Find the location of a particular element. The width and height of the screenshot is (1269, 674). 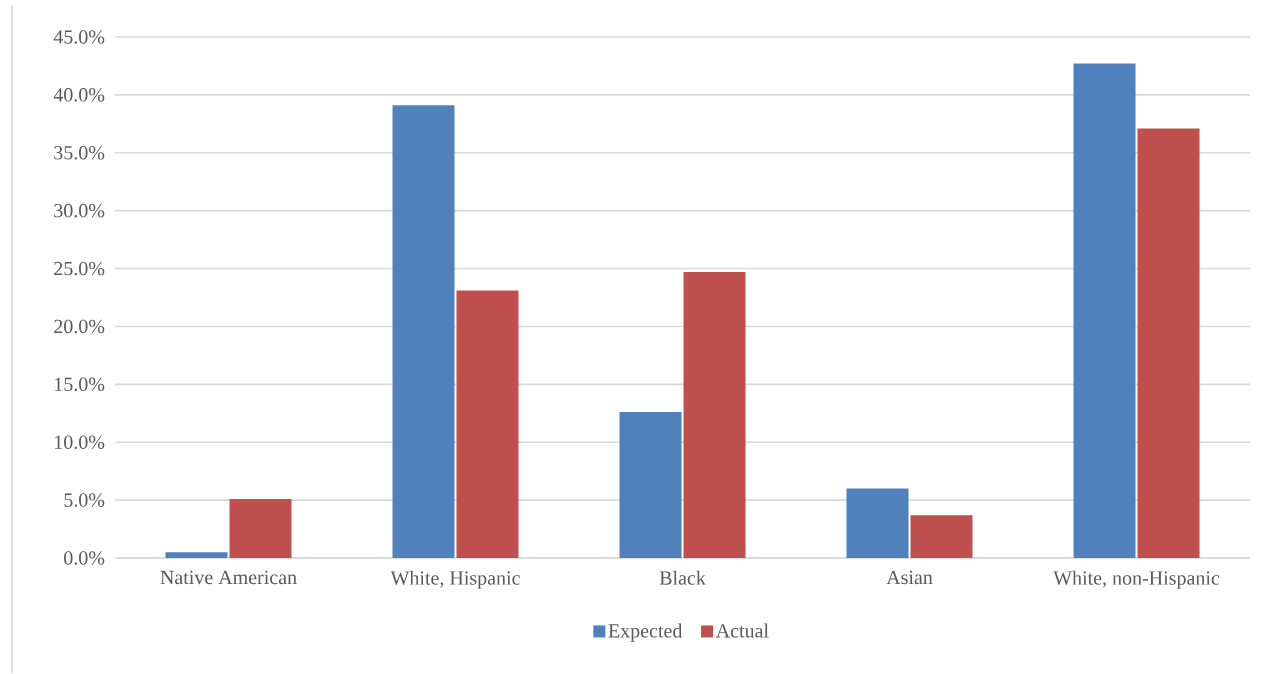

y-tick-label: 40.0% is located at coordinates (79, 95).